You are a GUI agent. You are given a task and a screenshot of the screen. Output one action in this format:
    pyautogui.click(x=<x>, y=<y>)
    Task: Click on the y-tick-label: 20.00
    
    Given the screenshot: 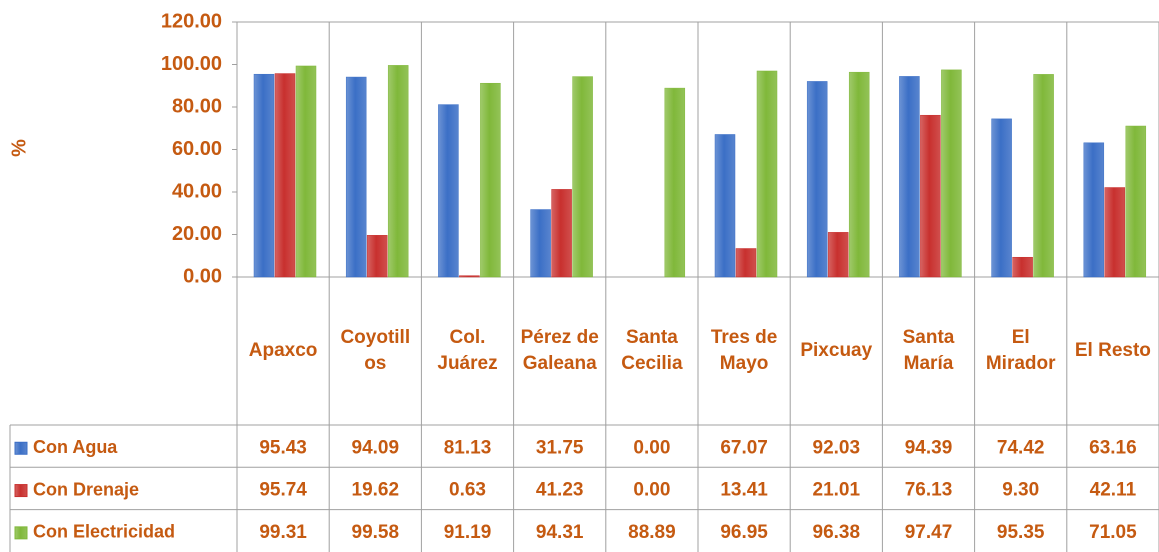 What is the action you would take?
    pyautogui.click(x=197, y=234)
    